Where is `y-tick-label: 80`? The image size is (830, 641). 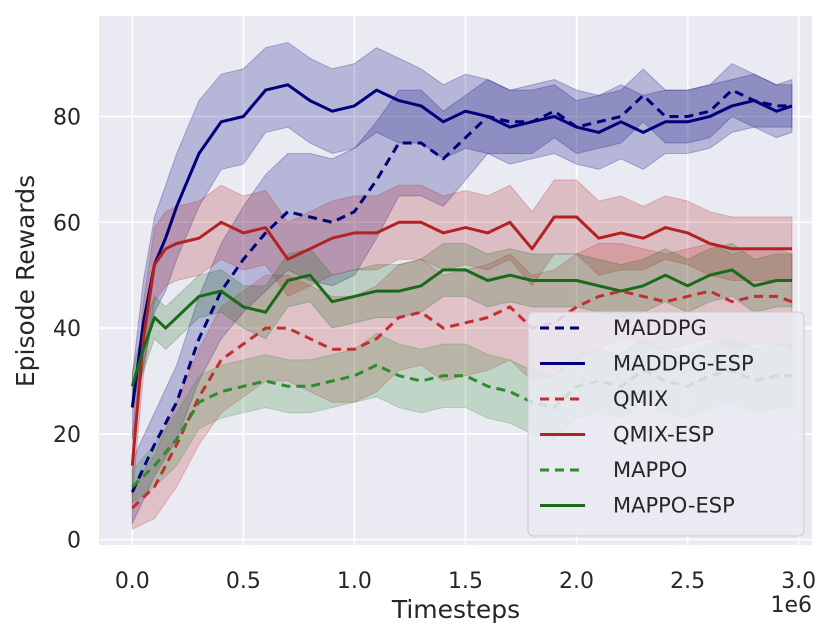
y-tick-label: 80 is located at coordinates (67, 118).